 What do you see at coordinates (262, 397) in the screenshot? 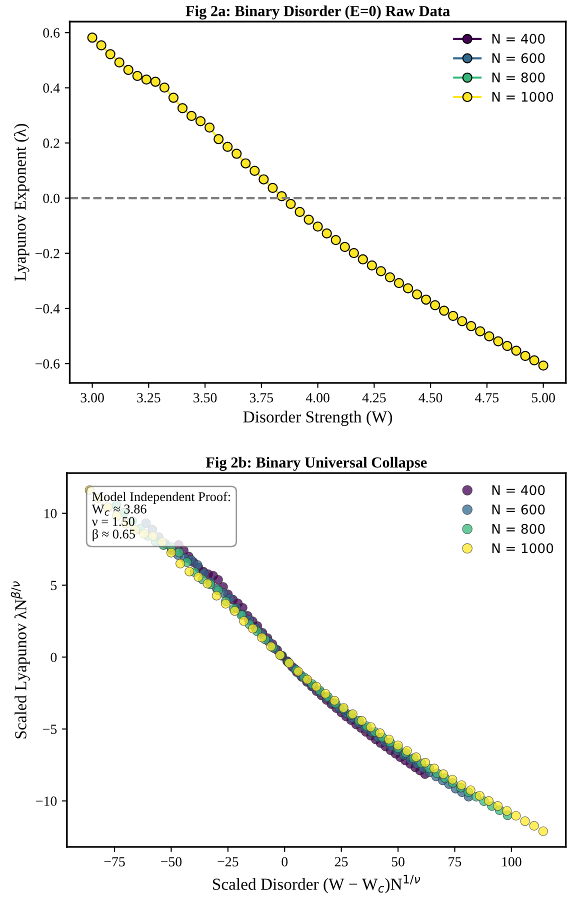
I see `x-tick-label: 3.75` at bounding box center [262, 397].